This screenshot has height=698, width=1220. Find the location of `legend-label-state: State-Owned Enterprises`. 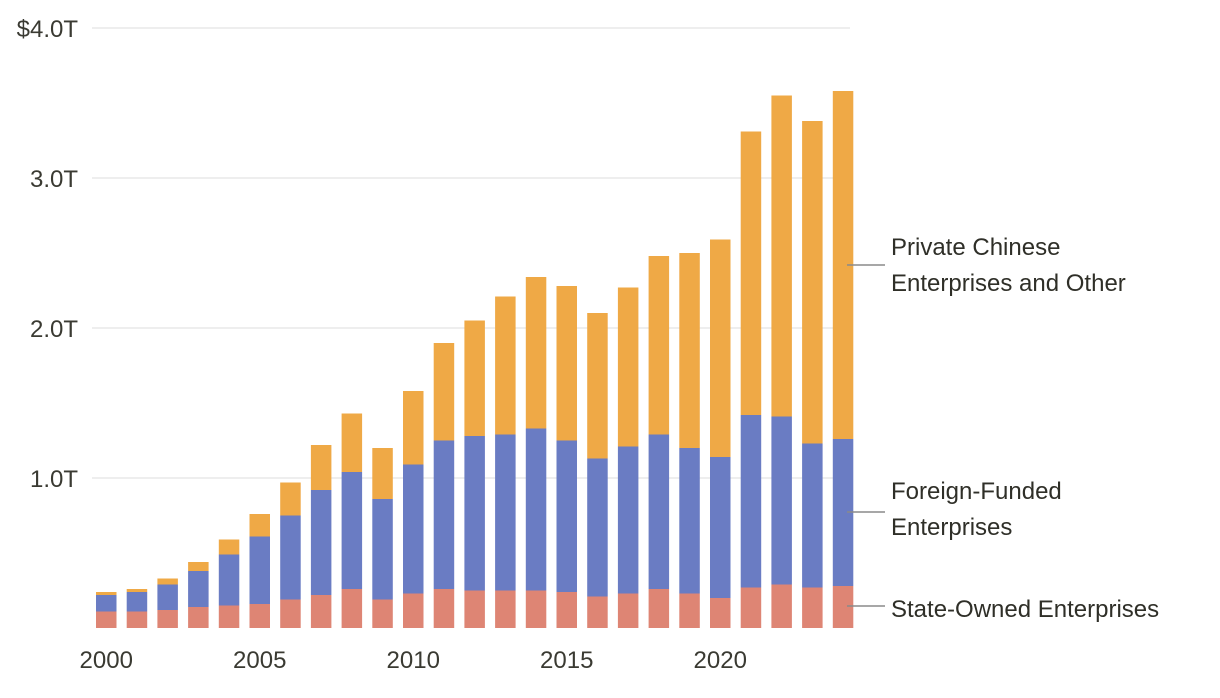

legend-label-state: State-Owned Enterprises is located at coordinates (1025, 609).